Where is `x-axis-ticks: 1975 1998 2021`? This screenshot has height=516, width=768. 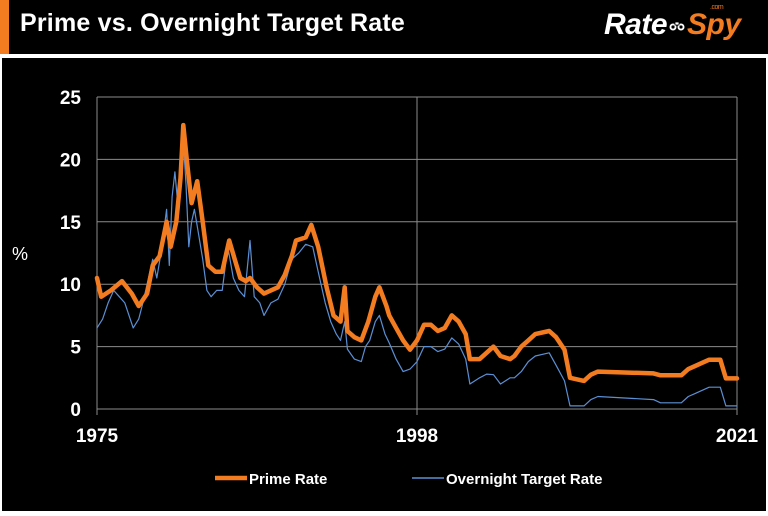
x-axis-ticks: 1975 1998 2021 is located at coordinates (417, 436).